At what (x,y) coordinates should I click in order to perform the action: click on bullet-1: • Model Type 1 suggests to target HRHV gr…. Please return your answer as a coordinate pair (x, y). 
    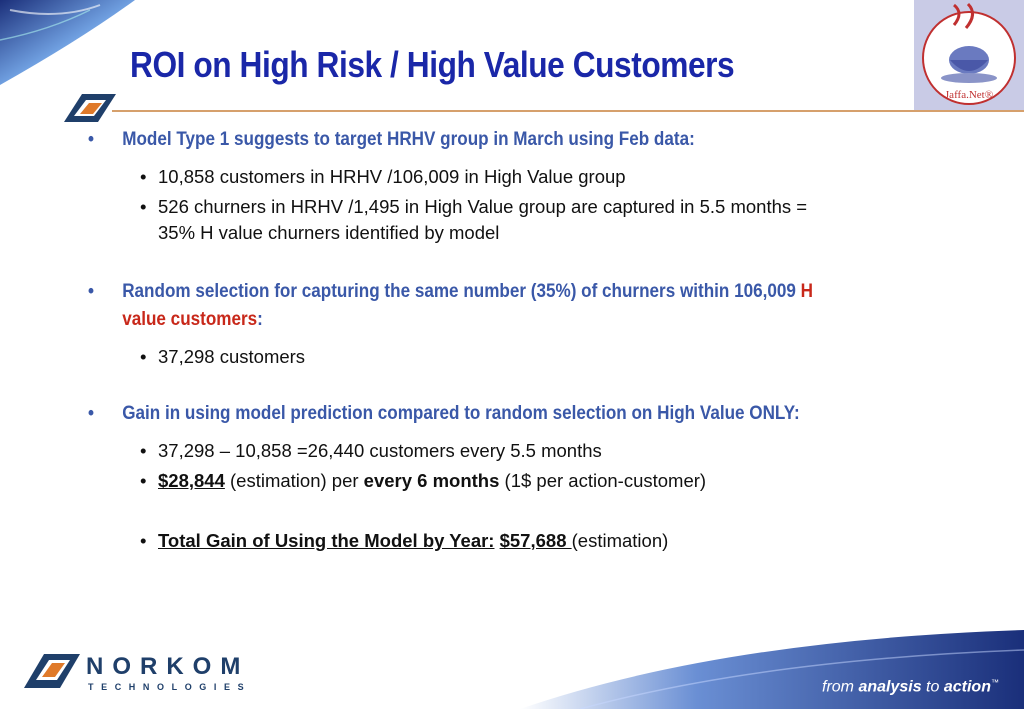
    Looking at the image, I should click on (391, 139).